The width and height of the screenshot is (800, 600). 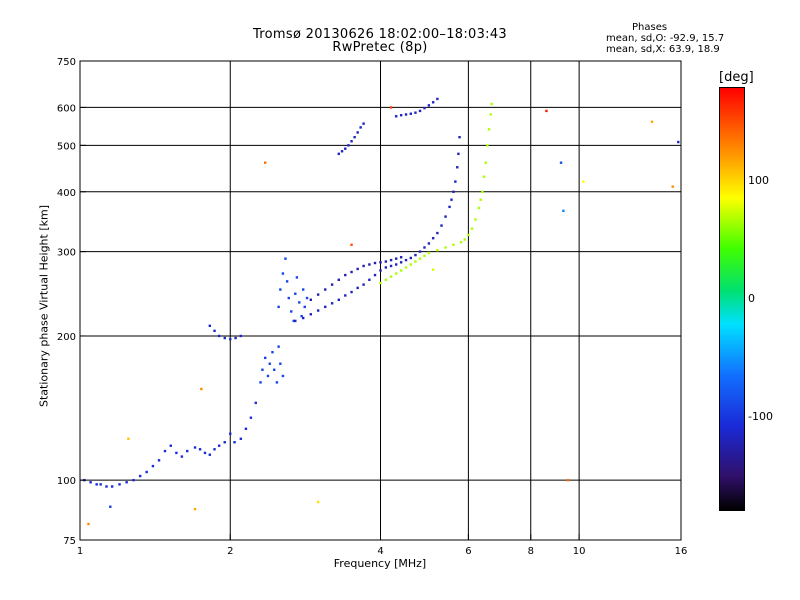 What do you see at coordinates (760, 416) in the screenshot?
I see `colorbar-tick-minus-100: -100` at bounding box center [760, 416].